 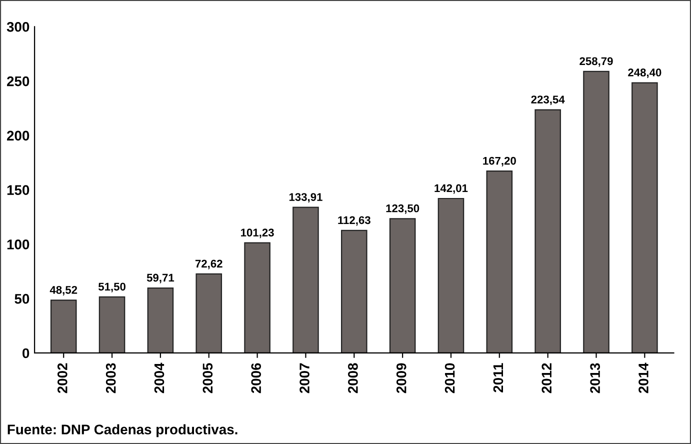 I want to click on data-label: 72,62, so click(x=208, y=265).